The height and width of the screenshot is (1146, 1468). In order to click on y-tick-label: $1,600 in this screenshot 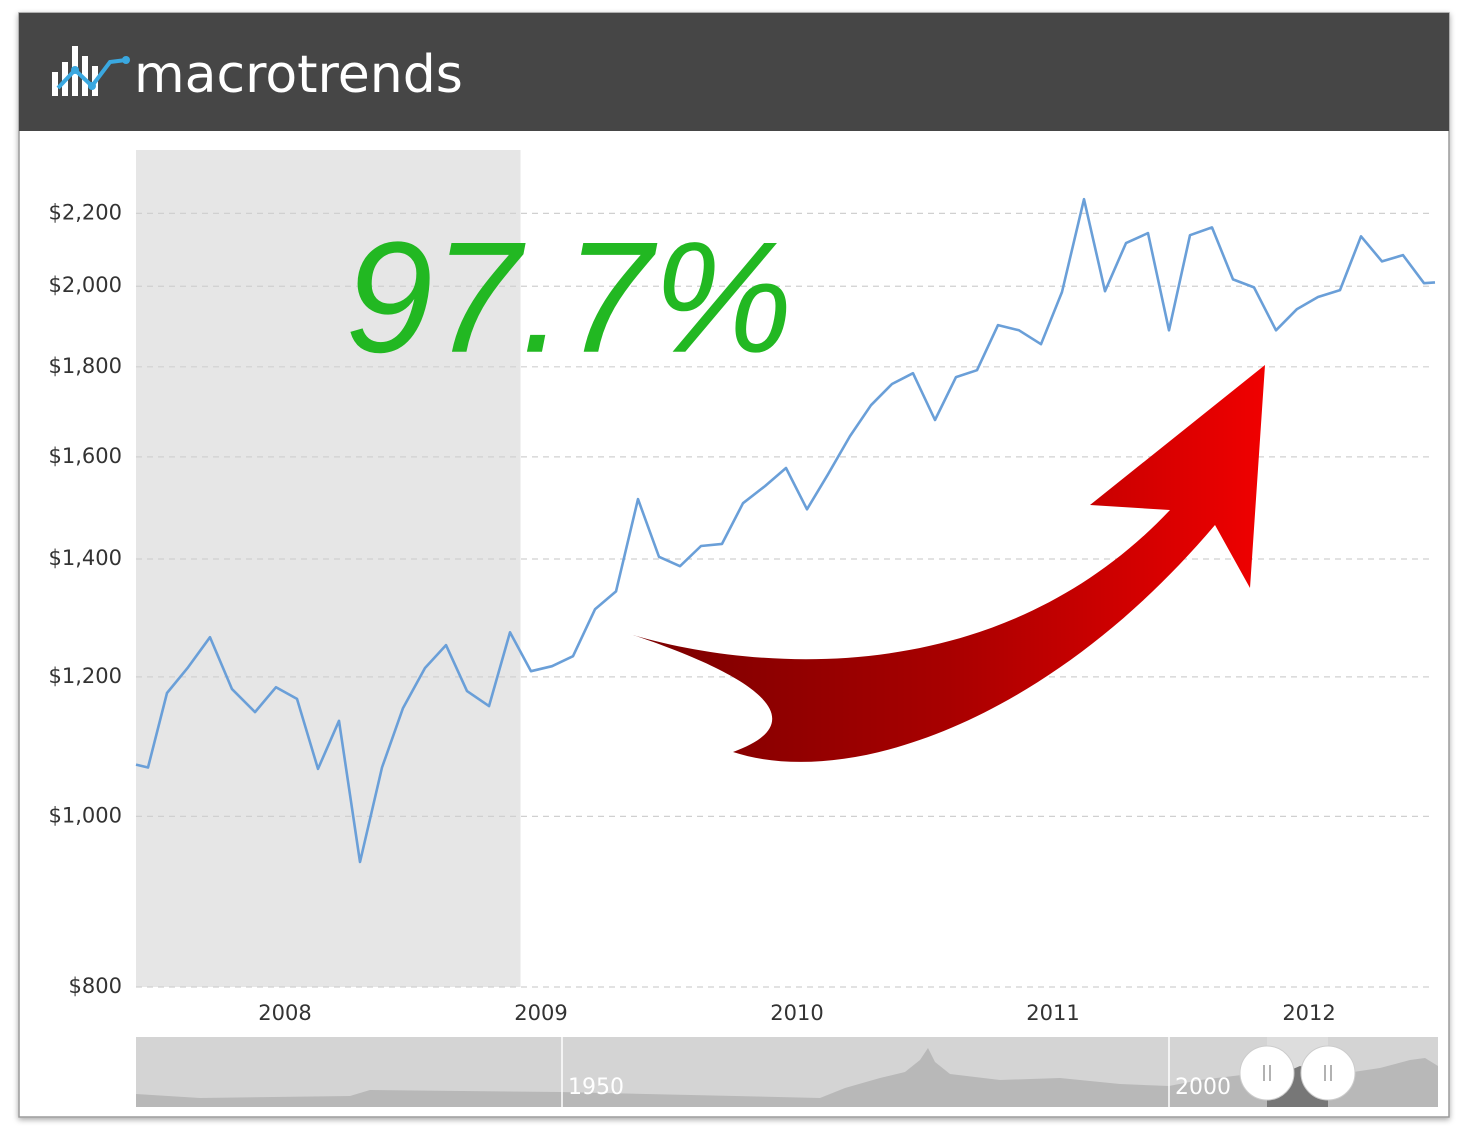, I will do `click(85, 456)`.